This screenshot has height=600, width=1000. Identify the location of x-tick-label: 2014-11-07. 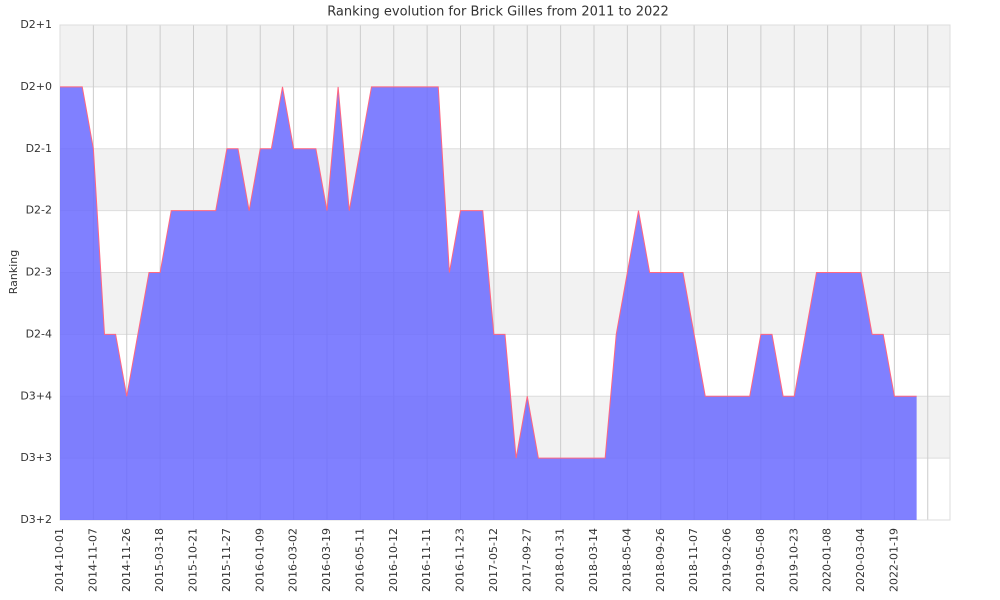
(92, 560).